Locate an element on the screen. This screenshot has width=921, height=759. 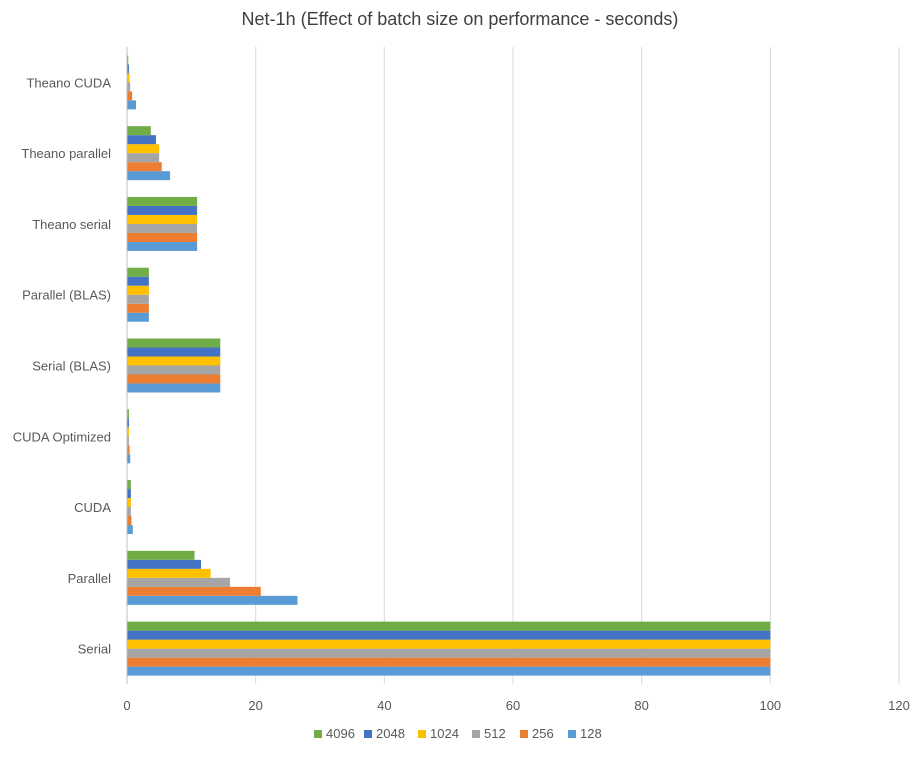
category-label: CUDA is located at coordinates (92, 507).